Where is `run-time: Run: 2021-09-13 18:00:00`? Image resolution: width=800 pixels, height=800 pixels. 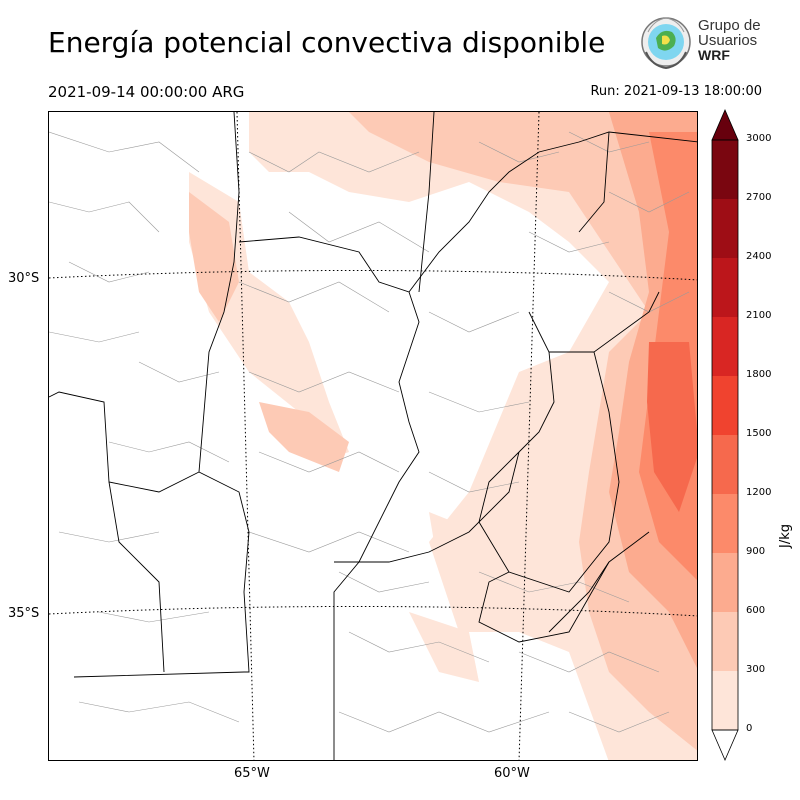
run-time: Run: 2021-09-13 18:00:00 is located at coordinates (676, 91).